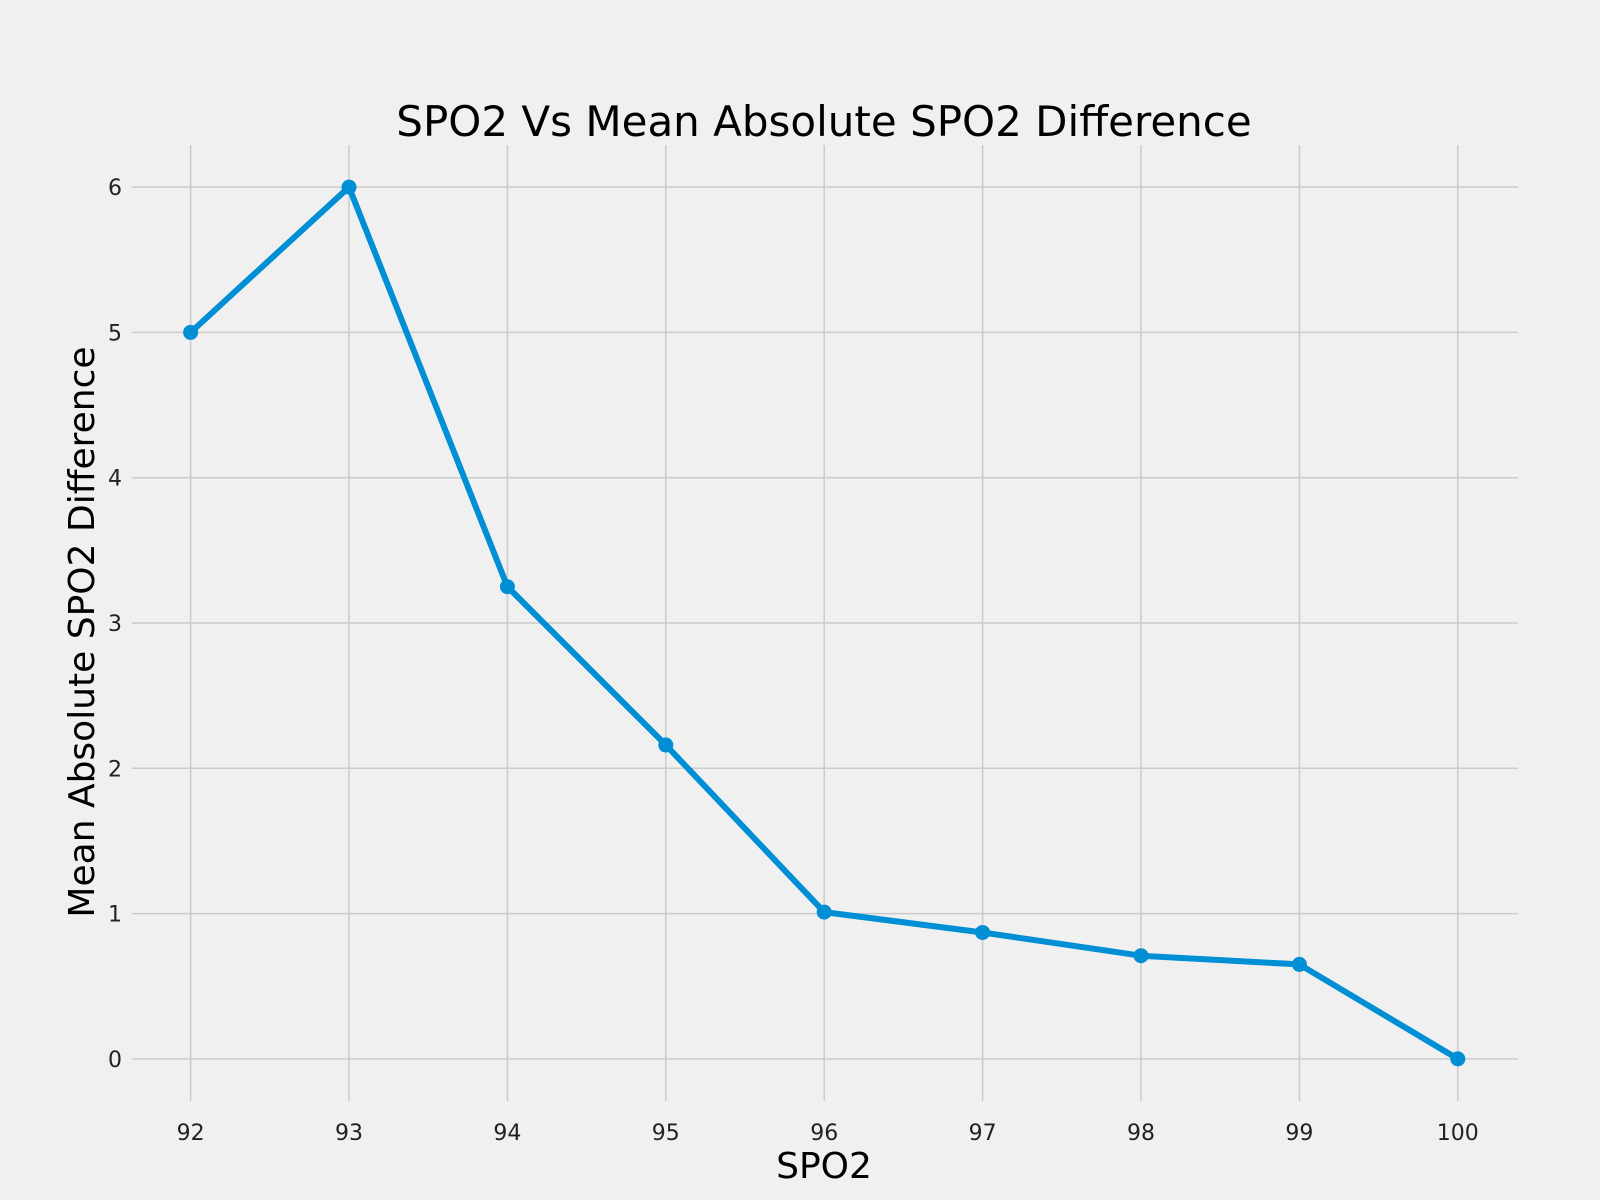 This screenshot has width=1600, height=1200. What do you see at coordinates (115, 769) in the screenshot?
I see `y-tick-label: 2` at bounding box center [115, 769].